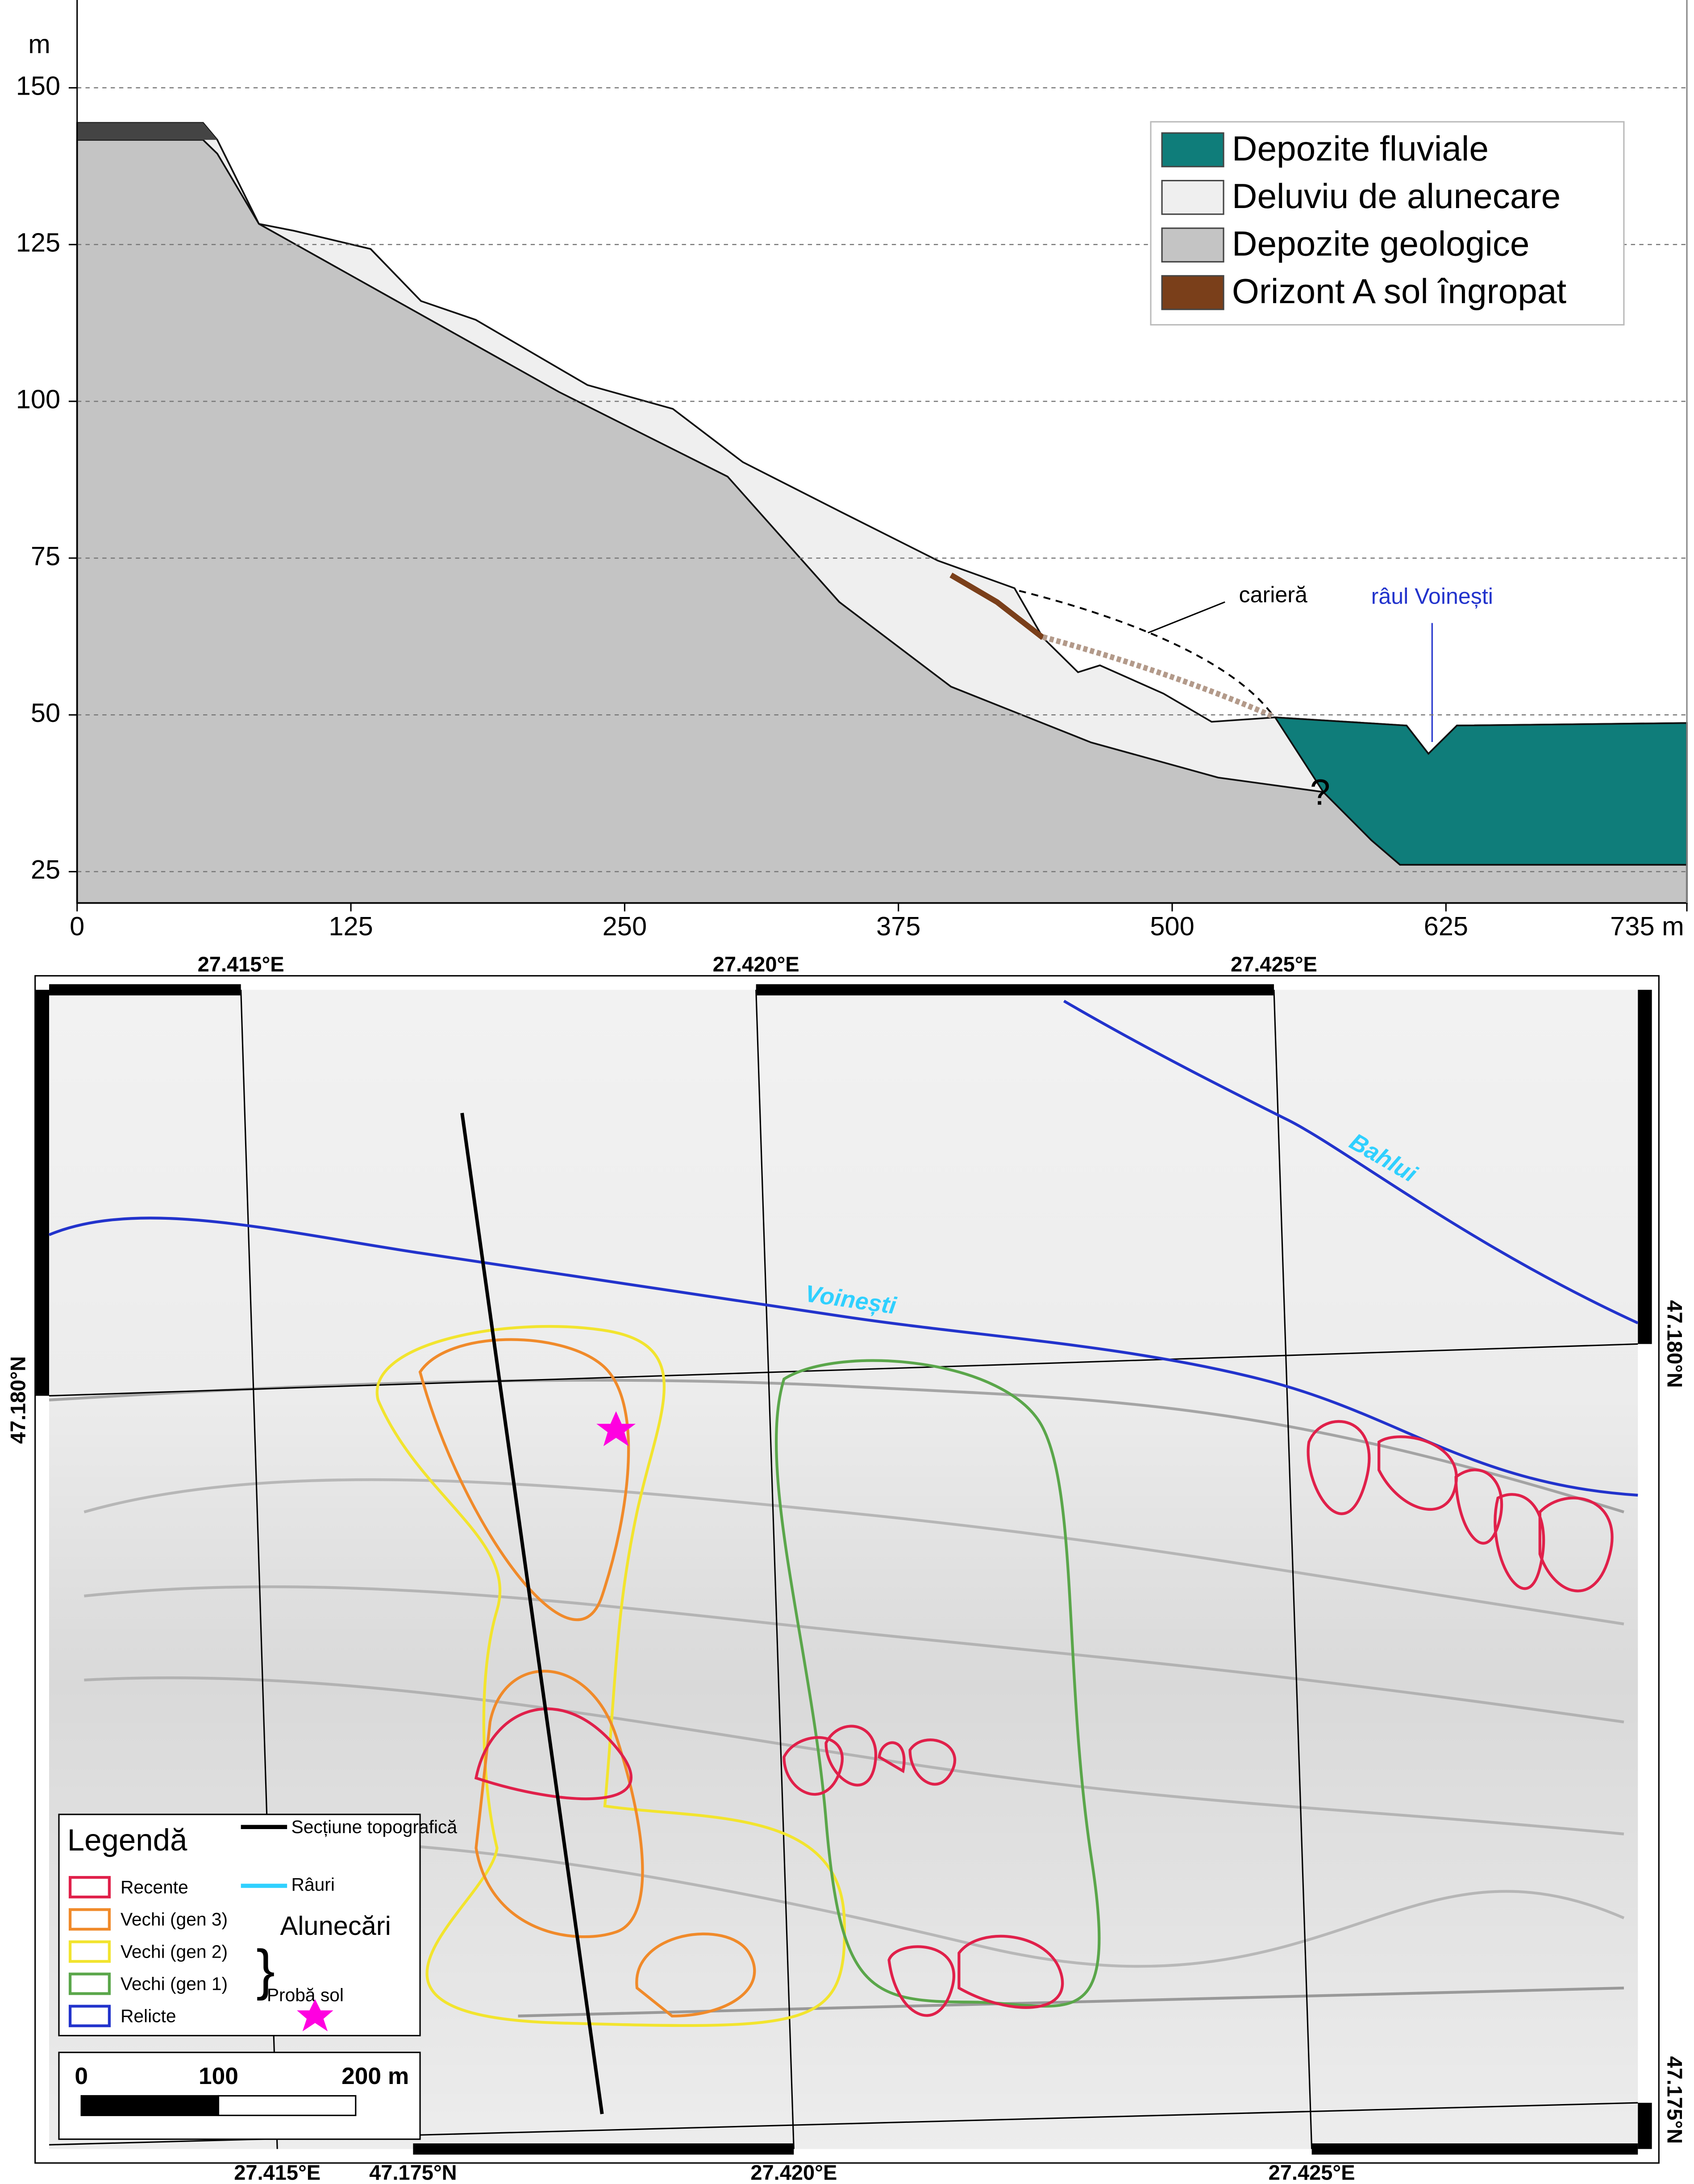 Image resolution: width=1694 pixels, height=2184 pixels. Describe the element at coordinates (616, 1429) in the screenshot. I see `sample-star` at that location.